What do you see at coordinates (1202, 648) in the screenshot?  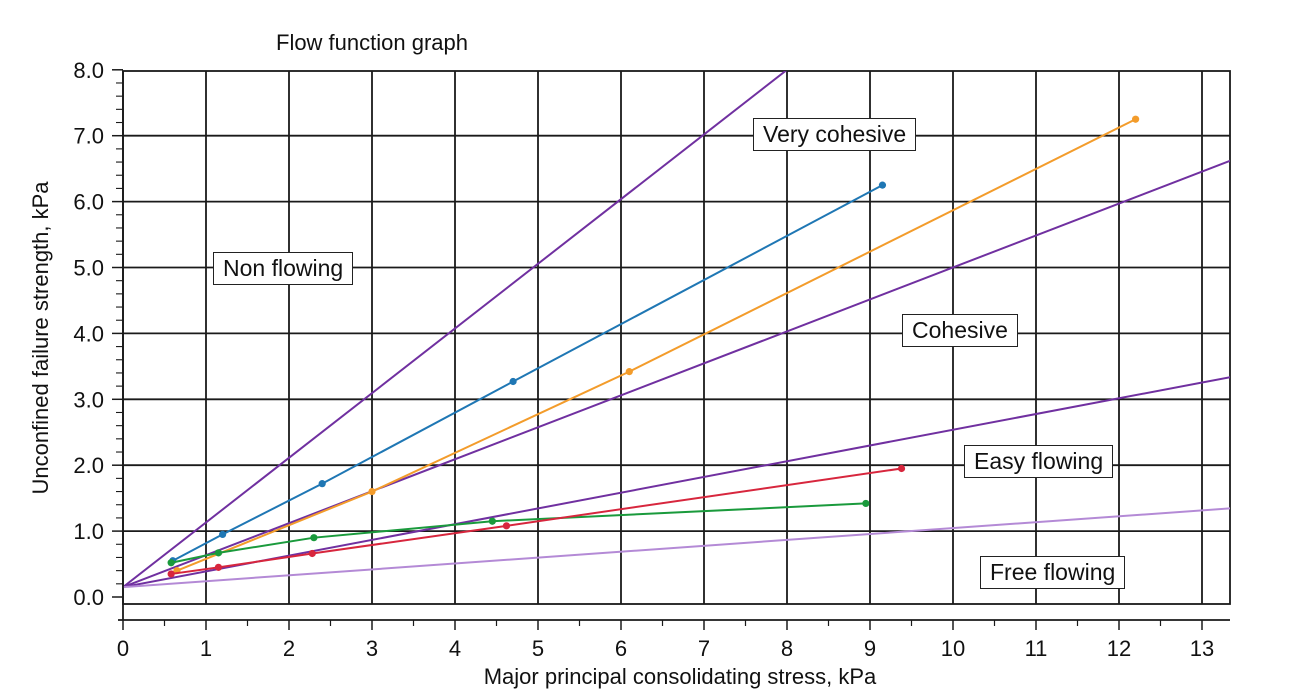 I see `x-tick-label: 13` at bounding box center [1202, 648].